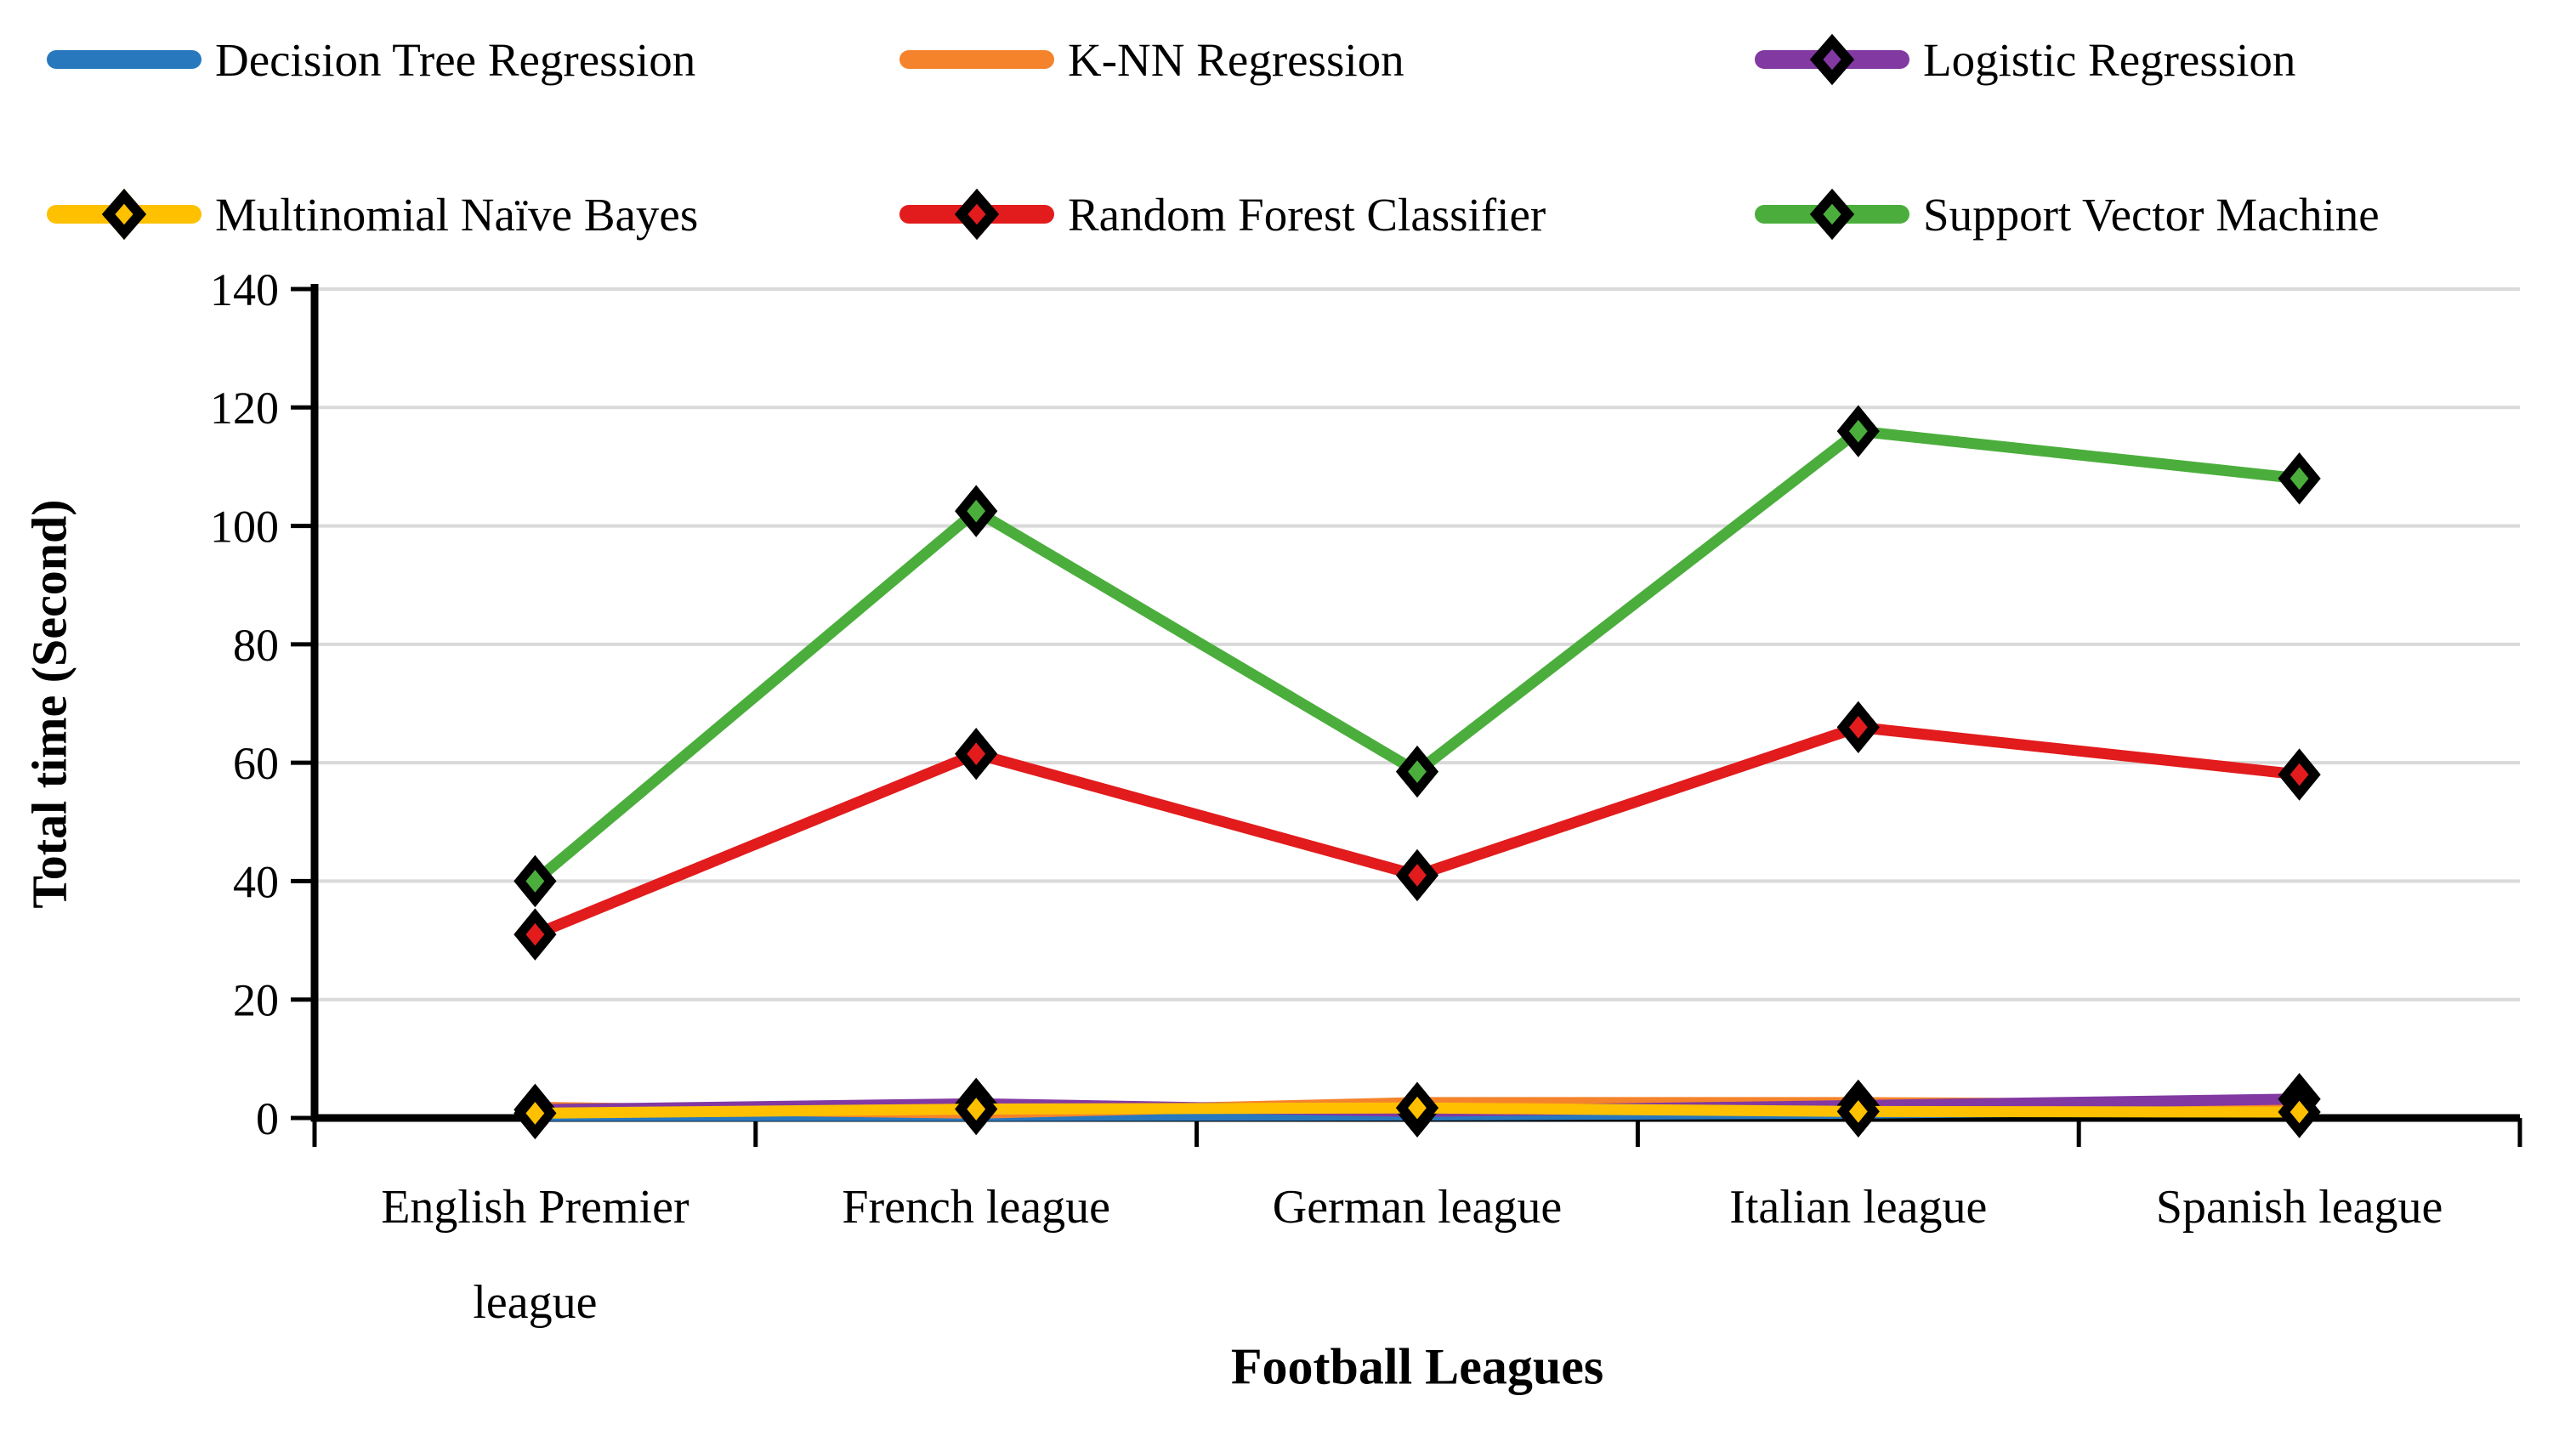 Image resolution: width=2576 pixels, height=1447 pixels. What do you see at coordinates (2299, 1207) in the screenshot?
I see `x-category-label: Spanish league` at bounding box center [2299, 1207].